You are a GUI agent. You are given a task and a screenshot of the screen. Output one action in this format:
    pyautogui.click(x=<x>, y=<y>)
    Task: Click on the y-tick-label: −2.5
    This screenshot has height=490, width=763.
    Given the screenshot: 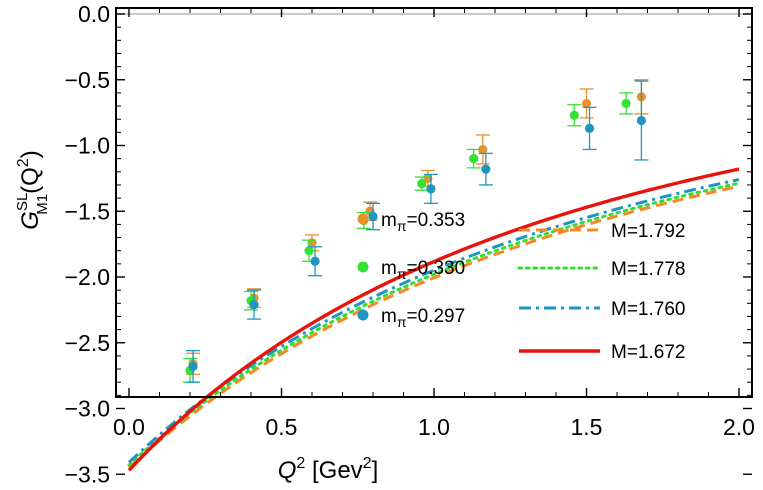 What is the action you would take?
    pyautogui.click(x=87, y=343)
    